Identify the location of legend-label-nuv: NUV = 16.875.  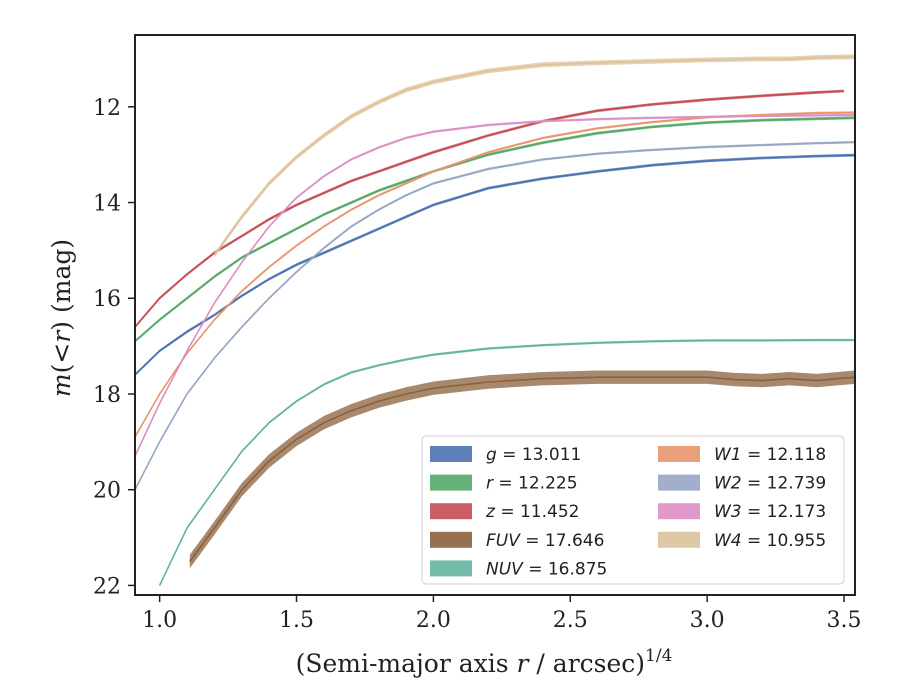
(546, 569).